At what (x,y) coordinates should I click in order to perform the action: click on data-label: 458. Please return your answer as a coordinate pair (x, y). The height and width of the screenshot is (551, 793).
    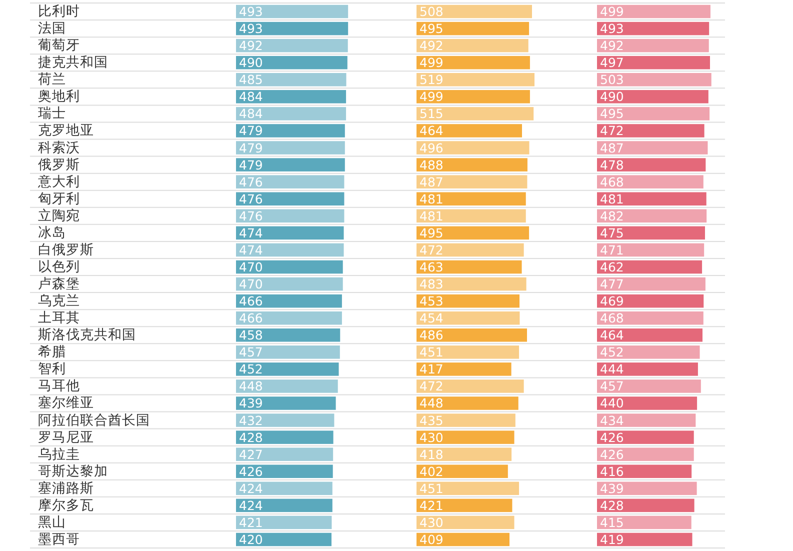
    Looking at the image, I should click on (251, 335).